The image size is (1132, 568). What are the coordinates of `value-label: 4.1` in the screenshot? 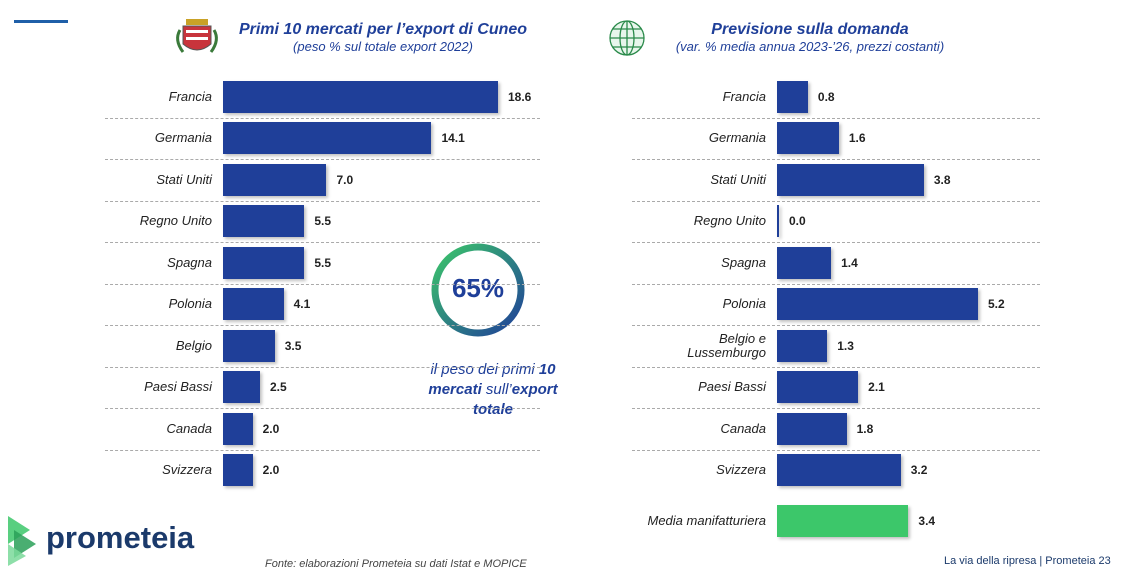 It's located at (302, 304).